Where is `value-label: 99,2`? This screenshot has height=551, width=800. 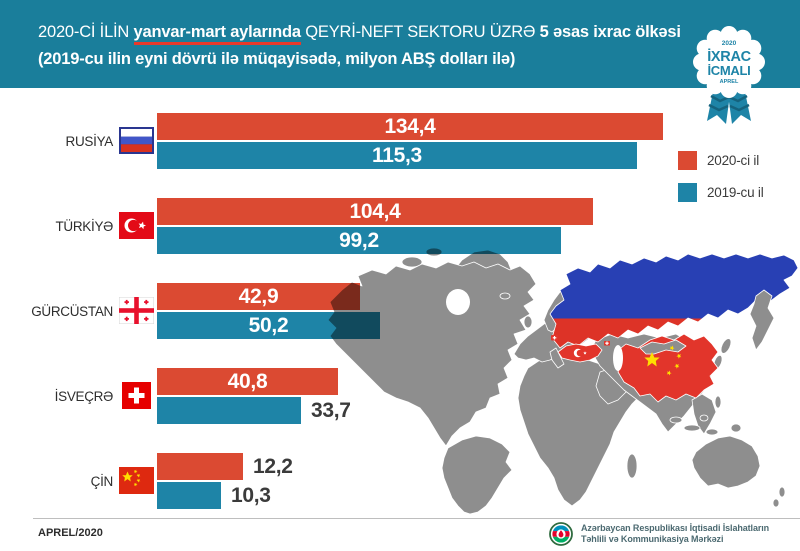
value-label: 99,2 is located at coordinates (359, 240).